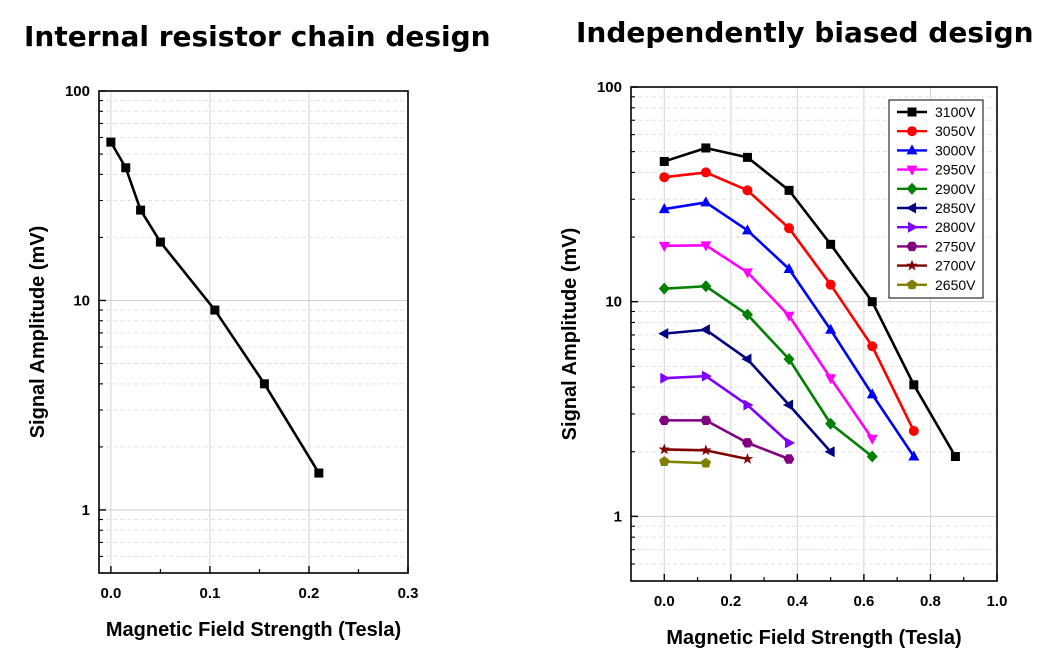 The image size is (1043, 654). I want to click on legend-label: 2750V, so click(955, 246).